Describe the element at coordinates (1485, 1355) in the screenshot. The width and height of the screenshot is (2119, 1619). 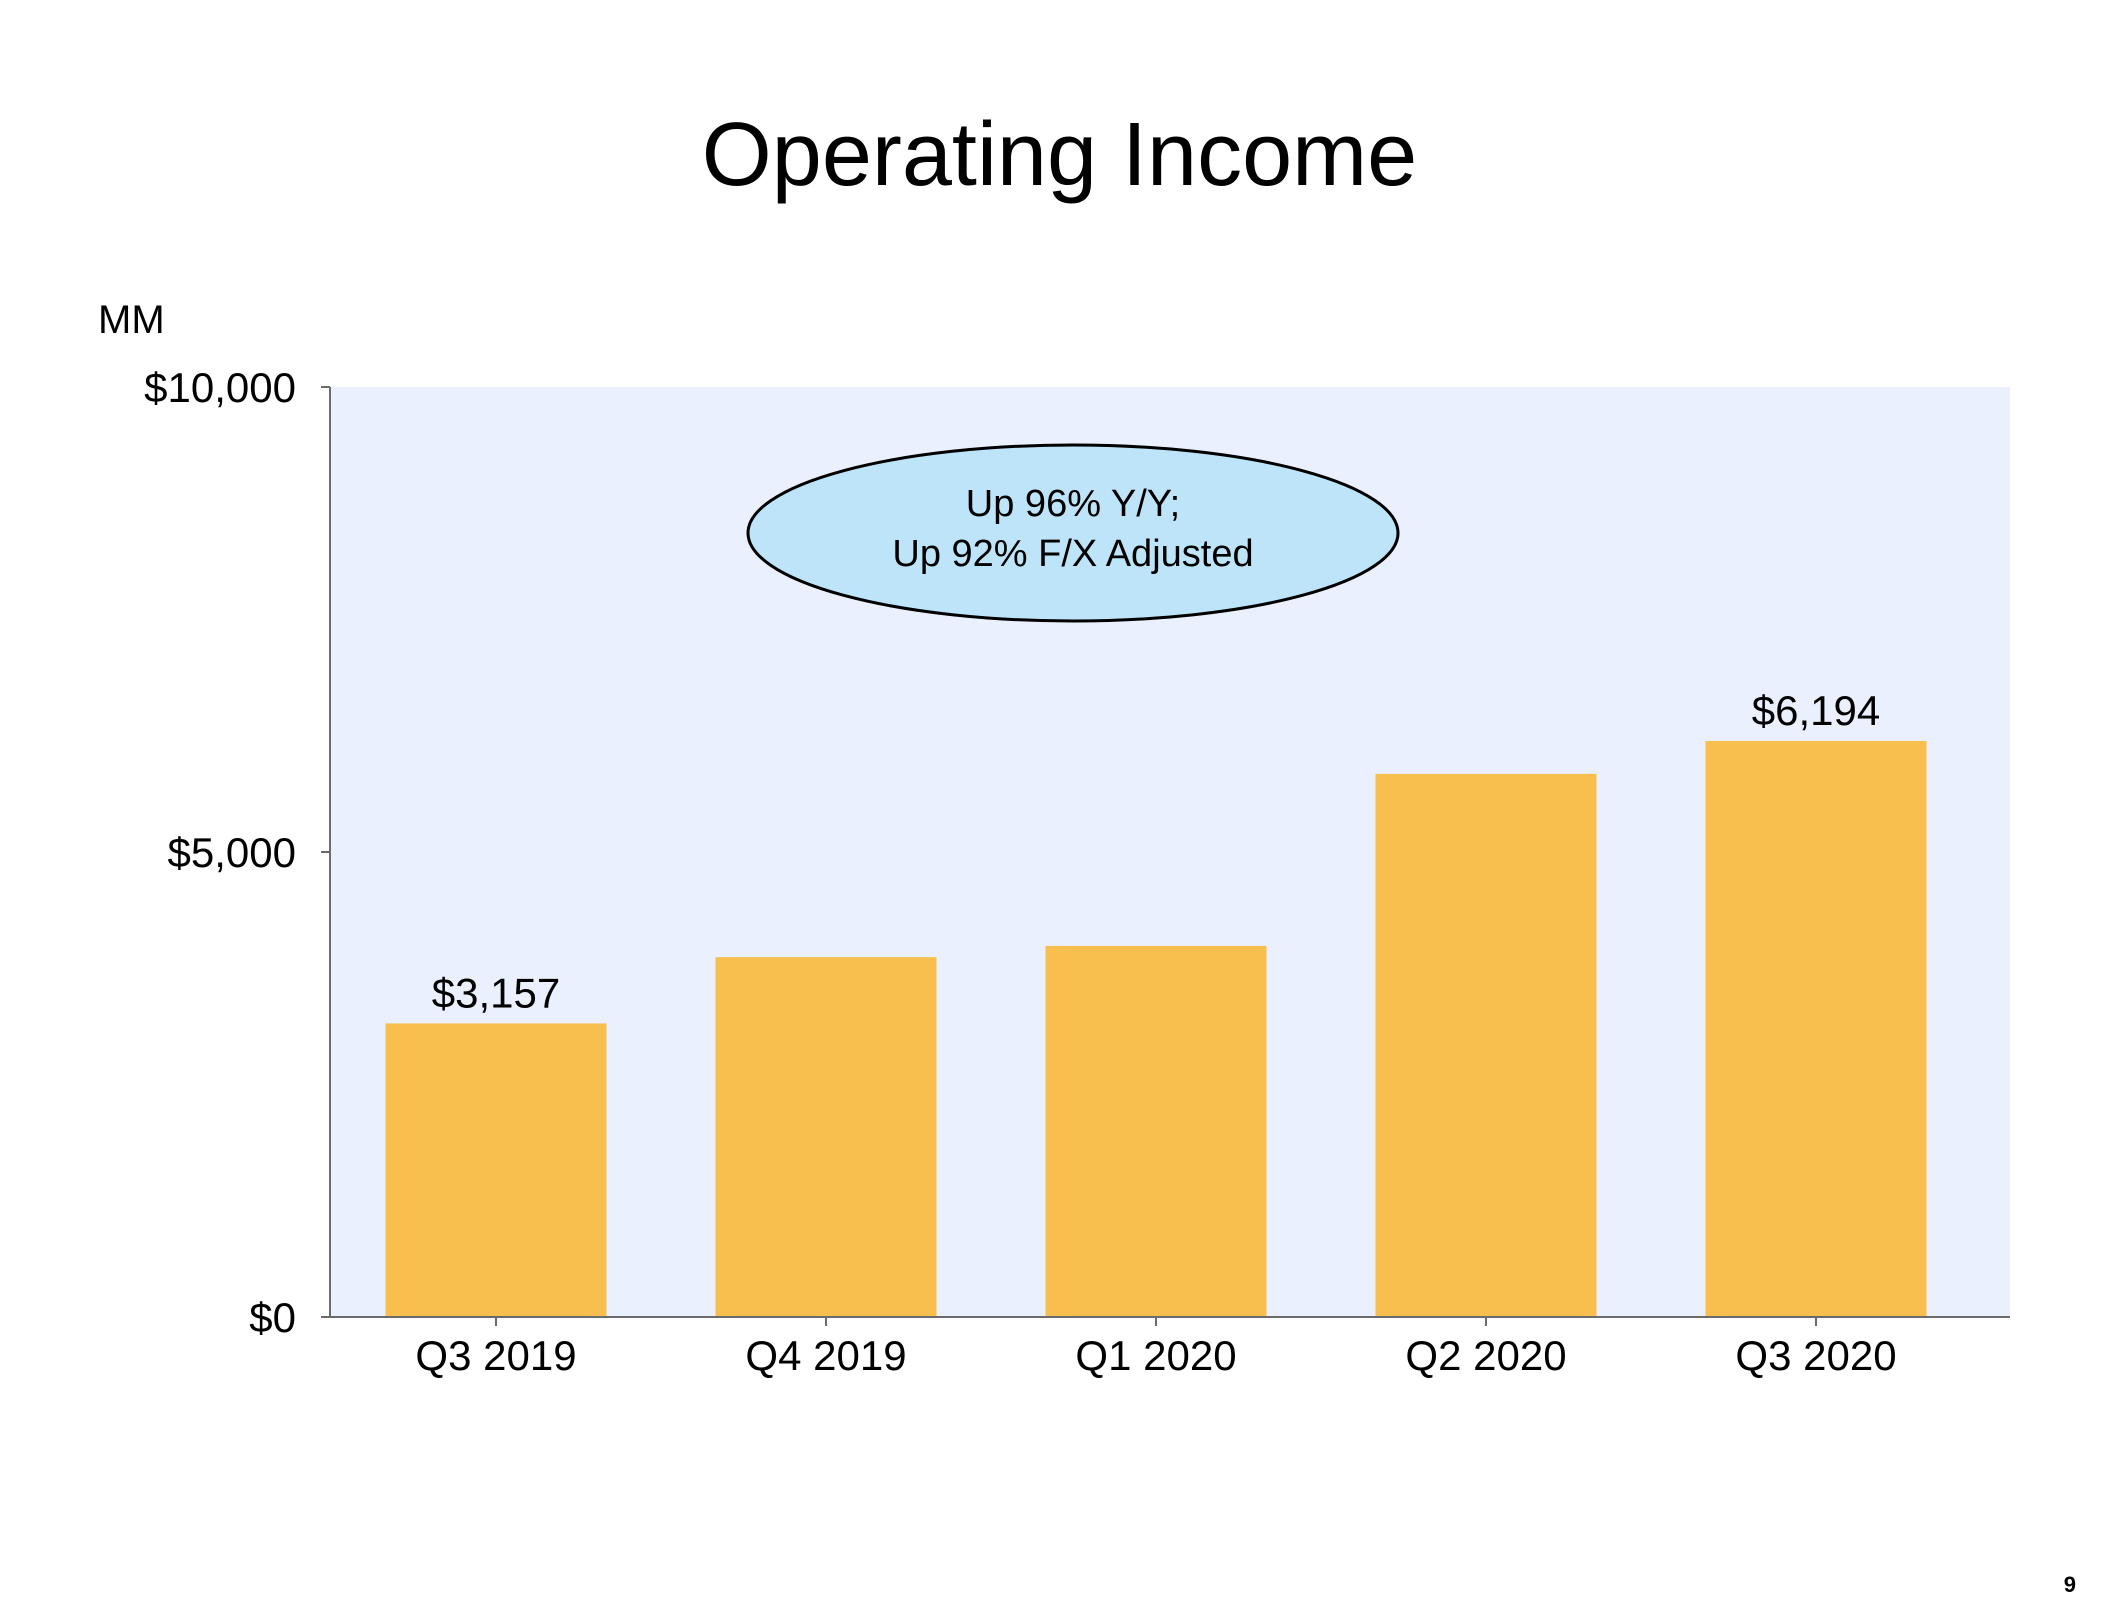
I see `x-tick-label: Q2 2020` at that location.